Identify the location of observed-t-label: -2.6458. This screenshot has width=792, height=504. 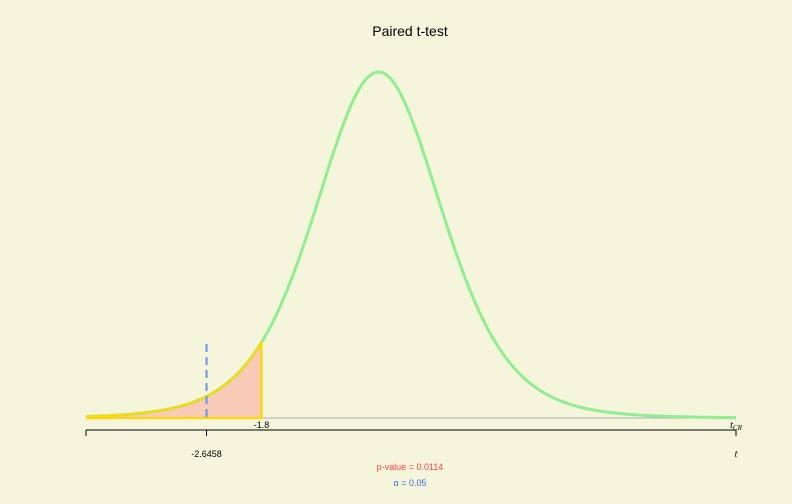
(206, 454).